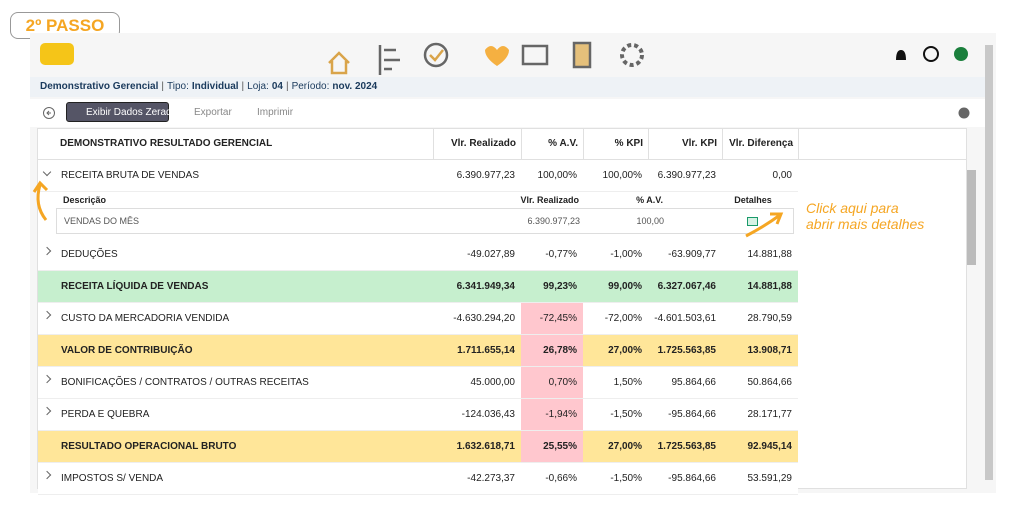 Image resolution: width=1024 pixels, height=523 pixels. I want to click on value-cell: -72,45%, so click(552, 318).